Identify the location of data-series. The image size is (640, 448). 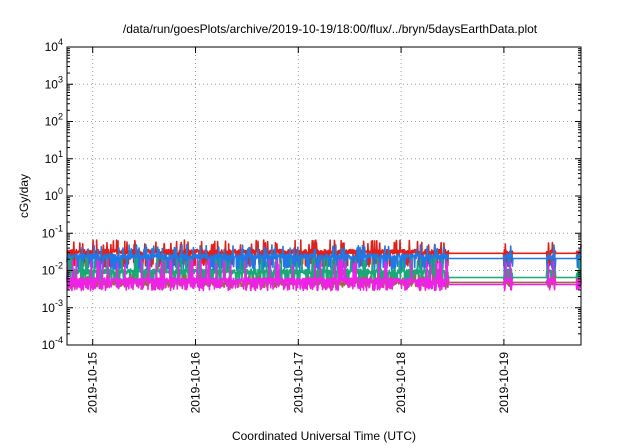
(324, 265).